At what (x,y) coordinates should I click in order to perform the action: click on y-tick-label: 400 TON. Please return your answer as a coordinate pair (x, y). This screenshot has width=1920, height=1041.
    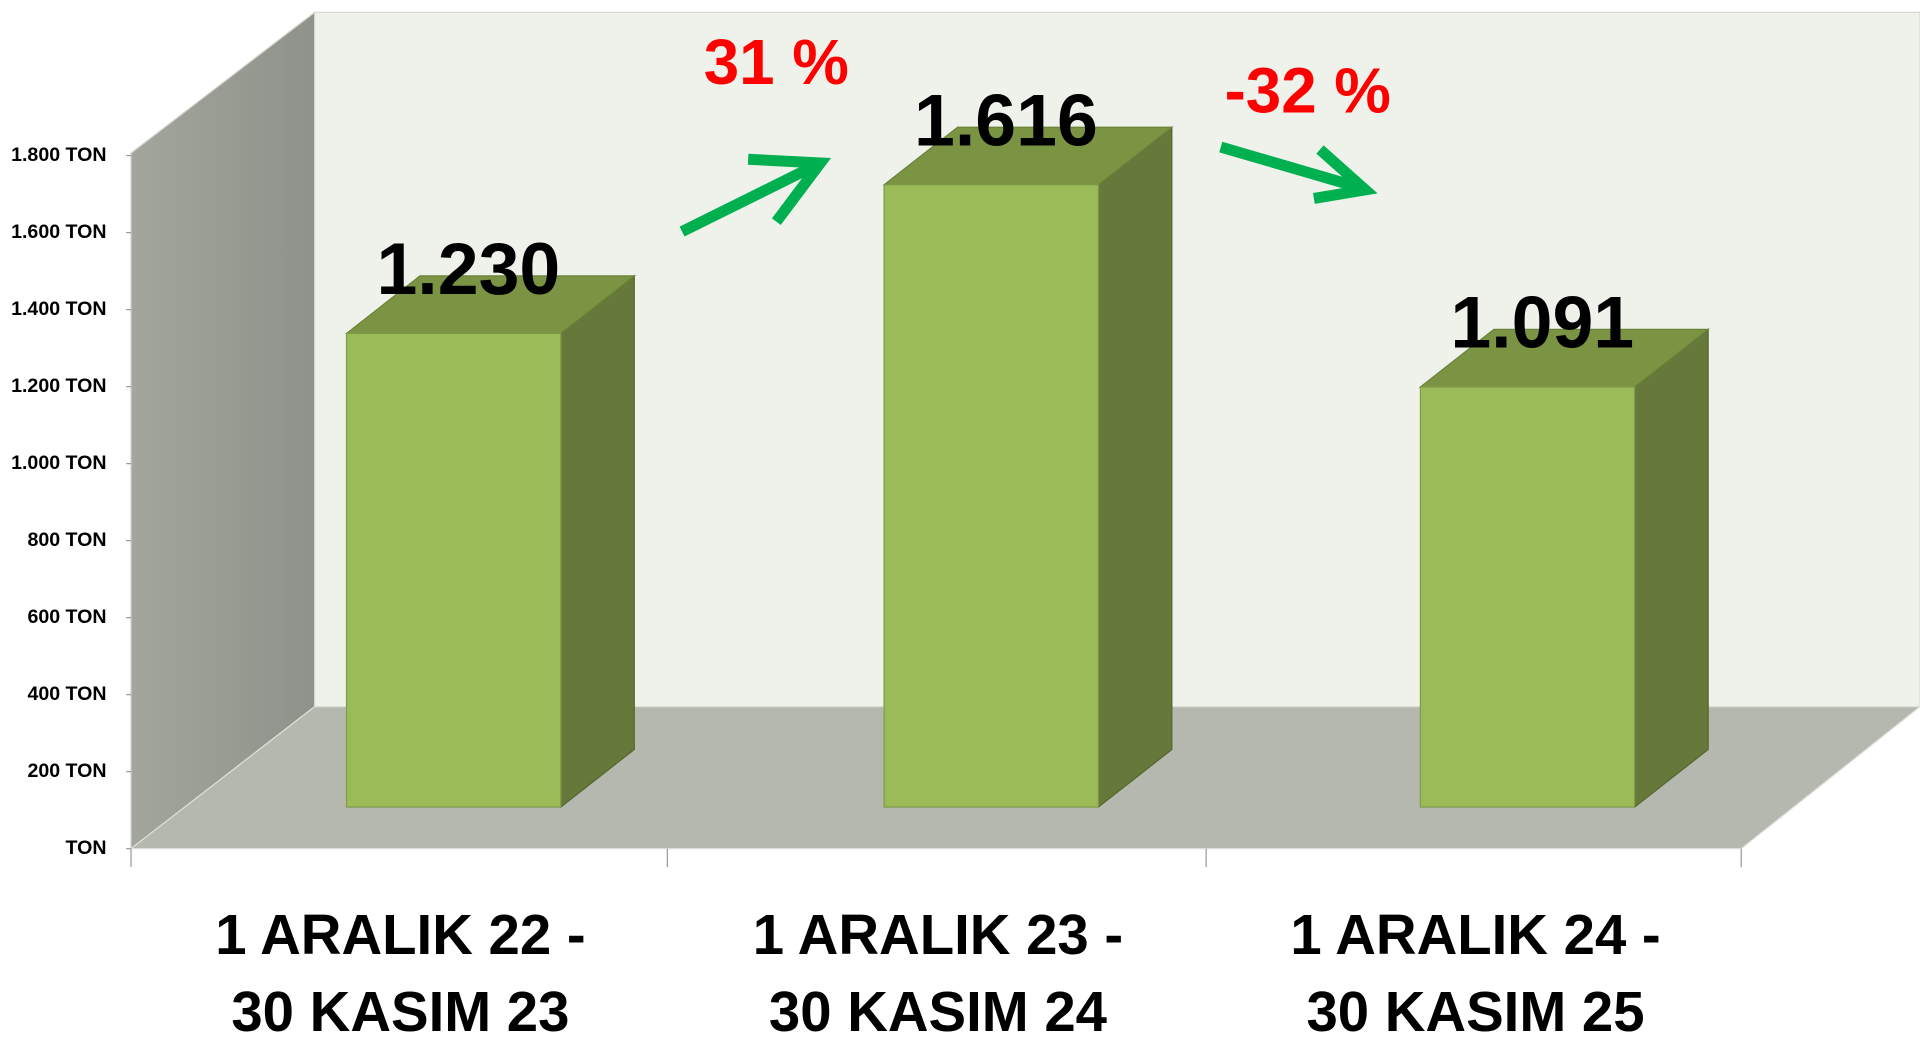
    Looking at the image, I should click on (66, 694).